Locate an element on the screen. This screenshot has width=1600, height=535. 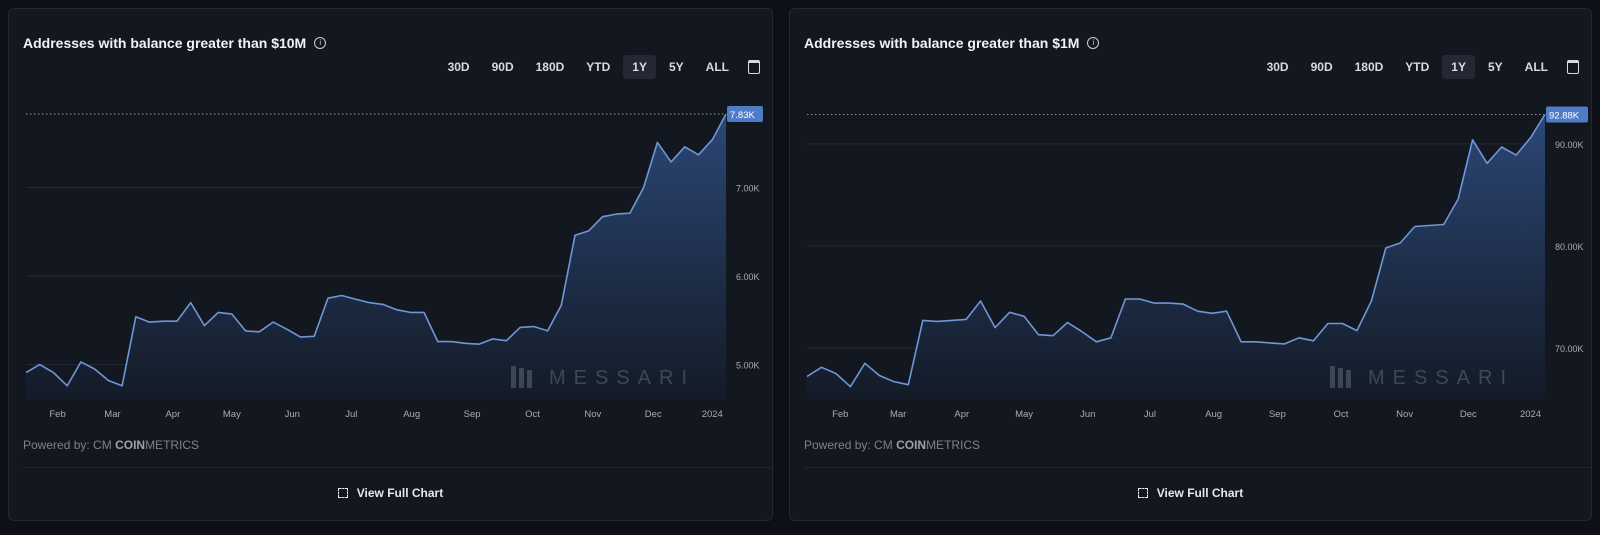
y-tick-label: 7.00K is located at coordinates (748, 189).